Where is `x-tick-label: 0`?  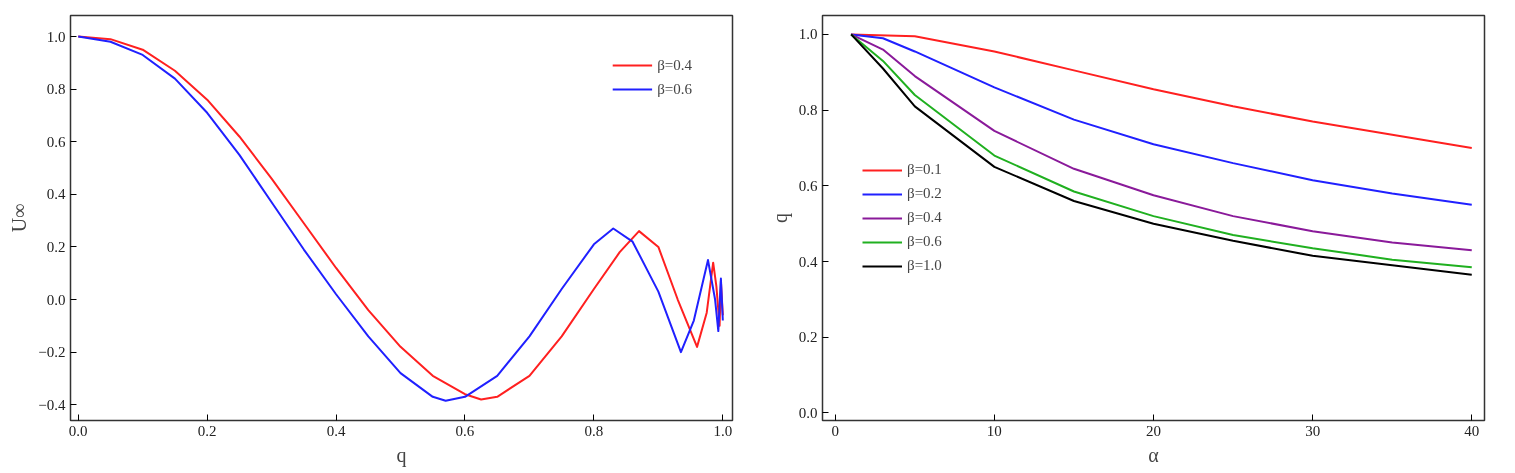
x-tick-label: 0 is located at coordinates (835, 430).